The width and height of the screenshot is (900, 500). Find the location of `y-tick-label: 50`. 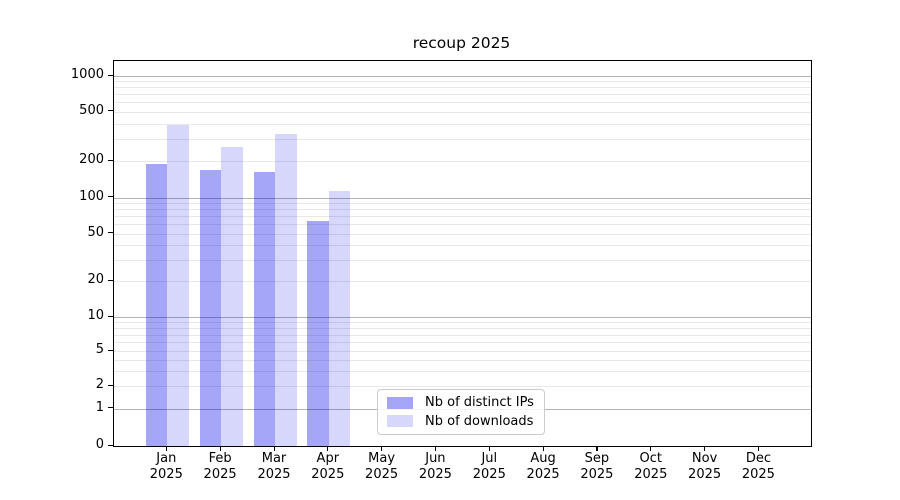

y-tick-label: 50 is located at coordinates (95, 232).